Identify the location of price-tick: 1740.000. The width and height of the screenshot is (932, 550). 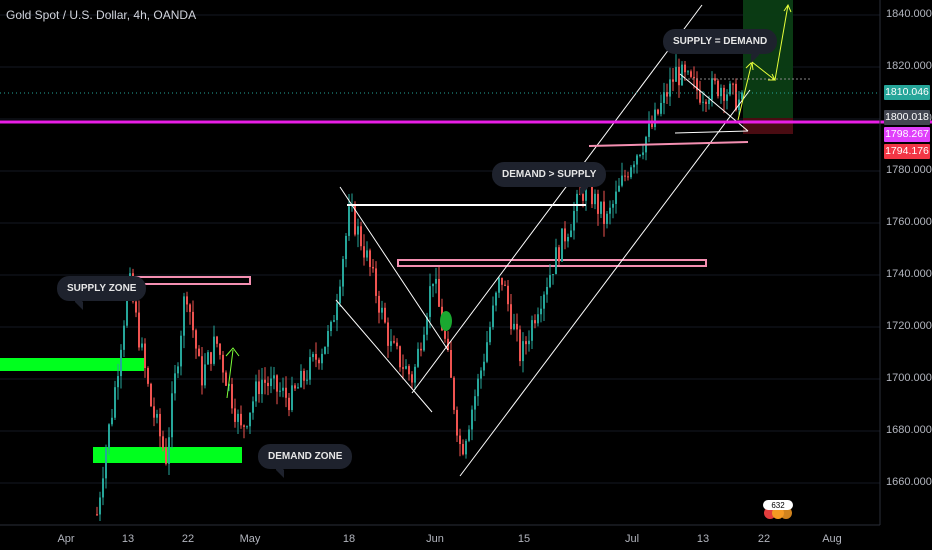
(909, 274).